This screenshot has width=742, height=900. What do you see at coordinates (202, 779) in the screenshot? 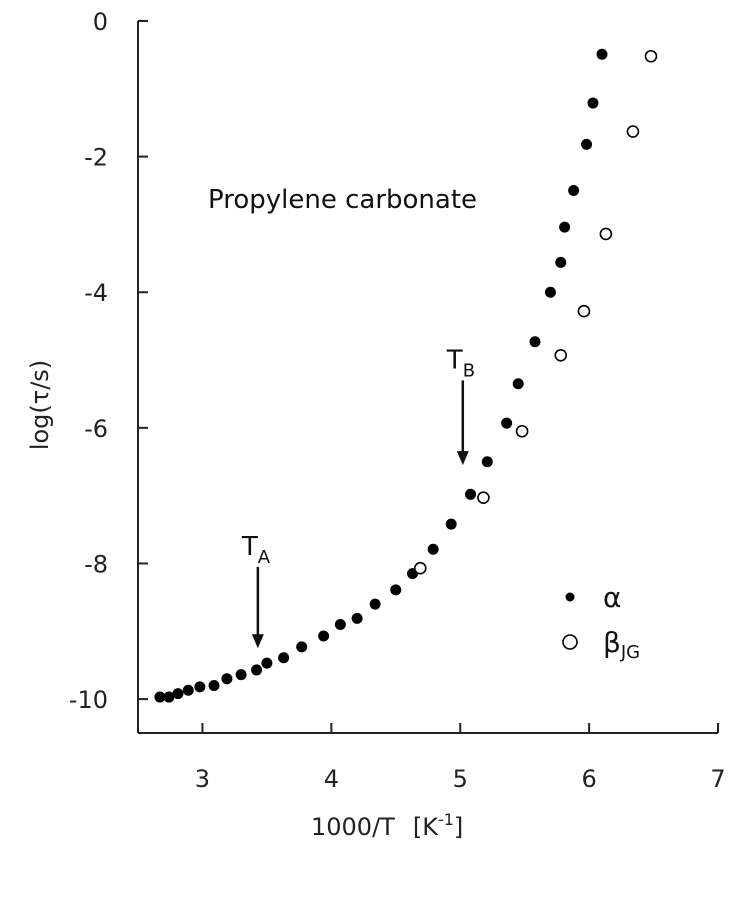
I see `x-tick-label: 3` at bounding box center [202, 779].